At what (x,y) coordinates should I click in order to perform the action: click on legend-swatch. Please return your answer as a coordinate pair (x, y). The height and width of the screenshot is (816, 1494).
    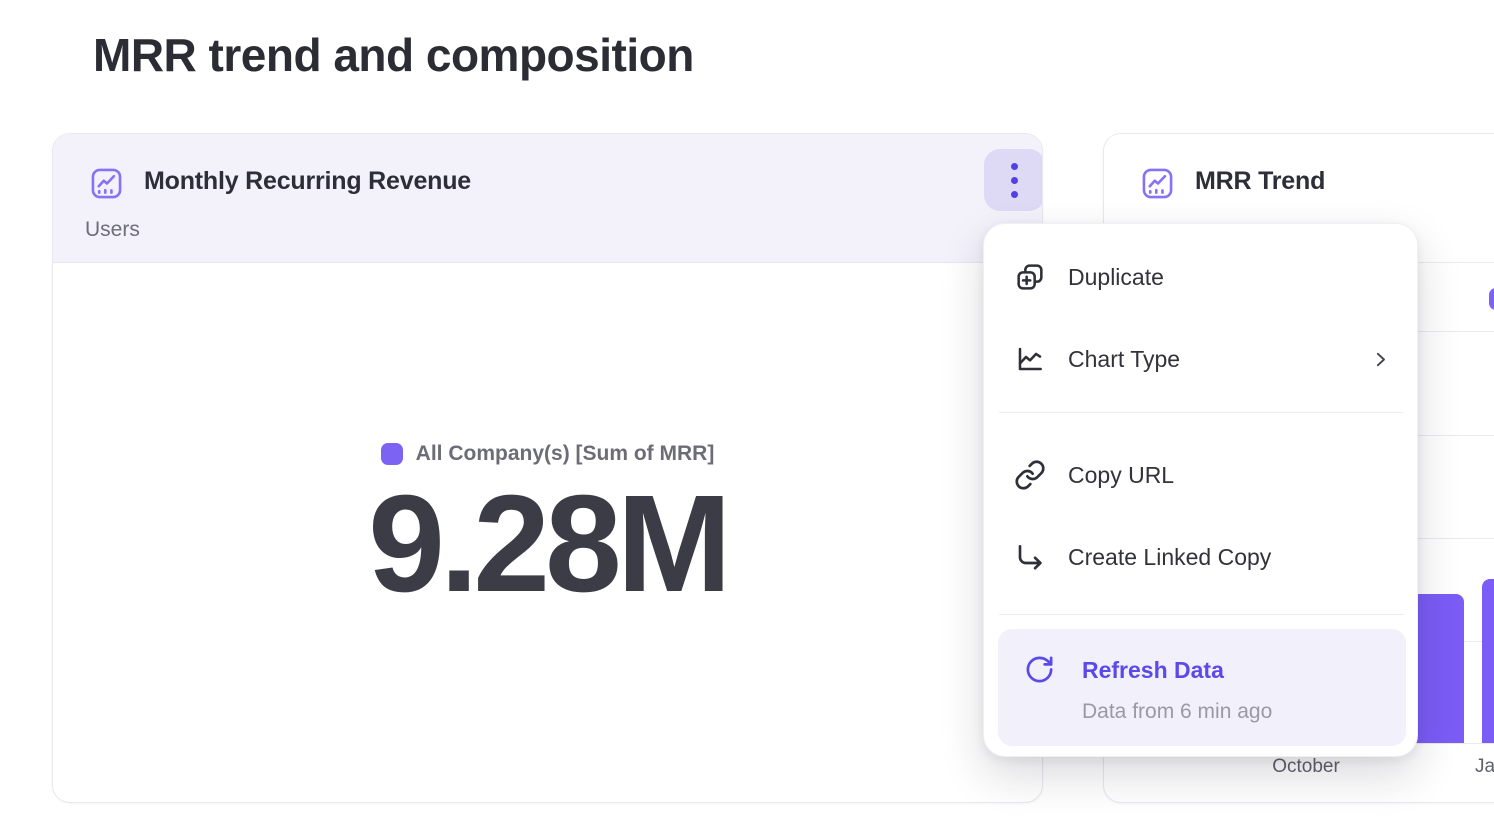
    Looking at the image, I should click on (391, 454).